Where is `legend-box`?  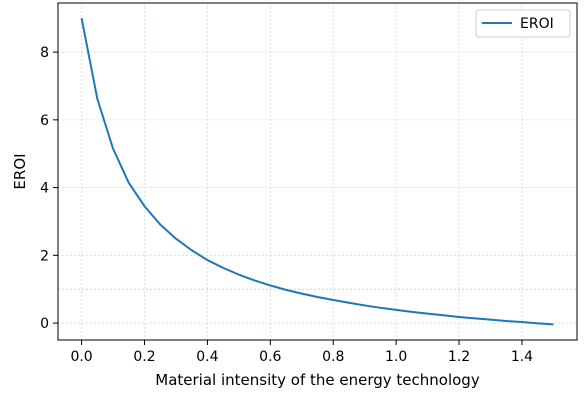
legend-box is located at coordinates (523, 23).